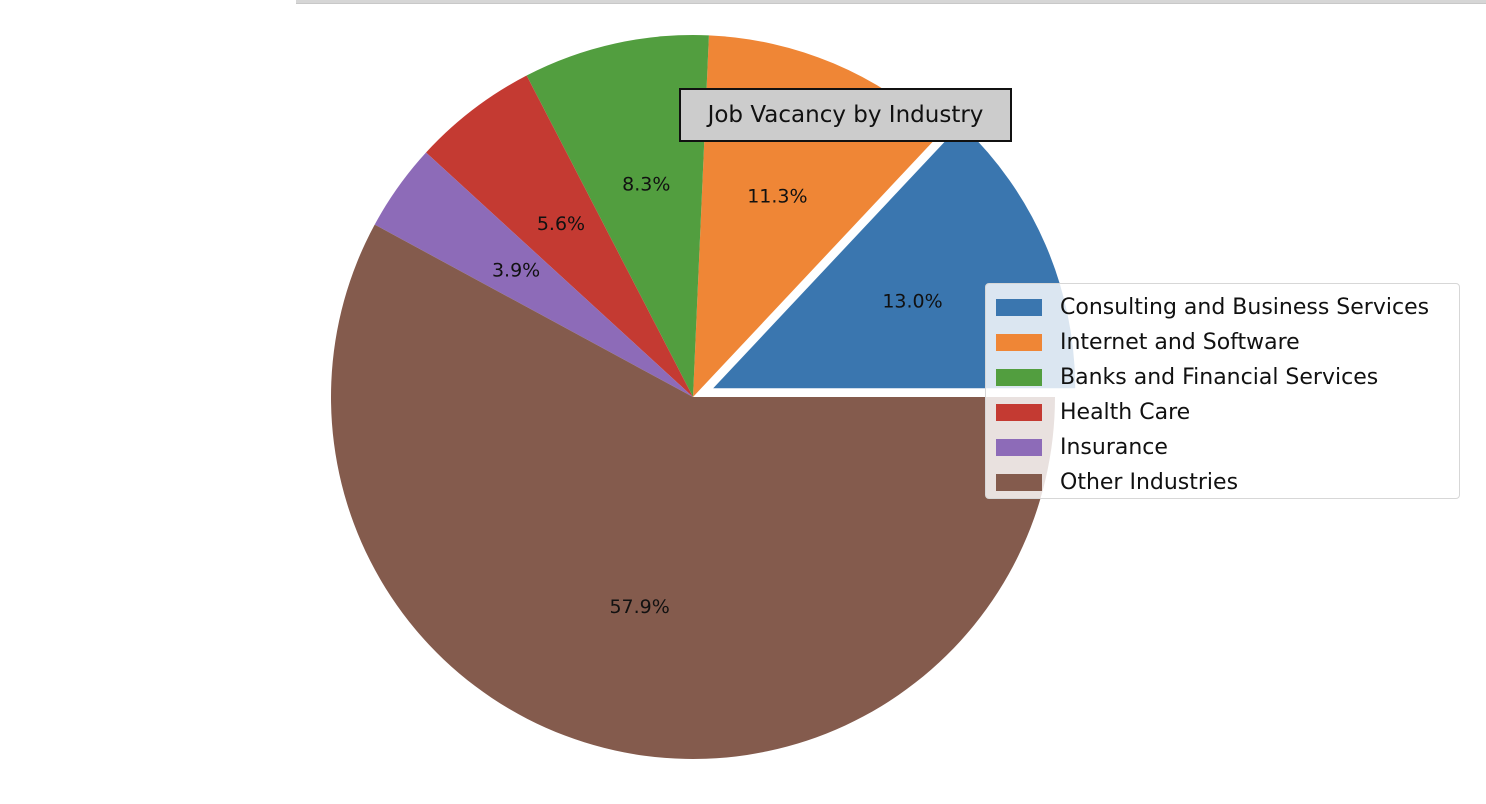 The width and height of the screenshot is (1486, 804). I want to click on legend-item: Internet and Software, so click(1222, 342).